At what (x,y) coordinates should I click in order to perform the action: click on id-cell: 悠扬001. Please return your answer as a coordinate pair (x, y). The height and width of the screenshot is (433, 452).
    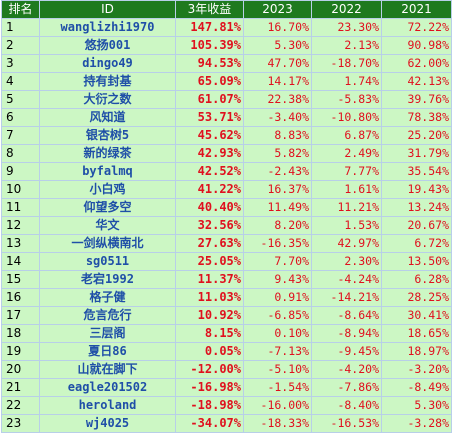
    Looking at the image, I should click on (107, 45).